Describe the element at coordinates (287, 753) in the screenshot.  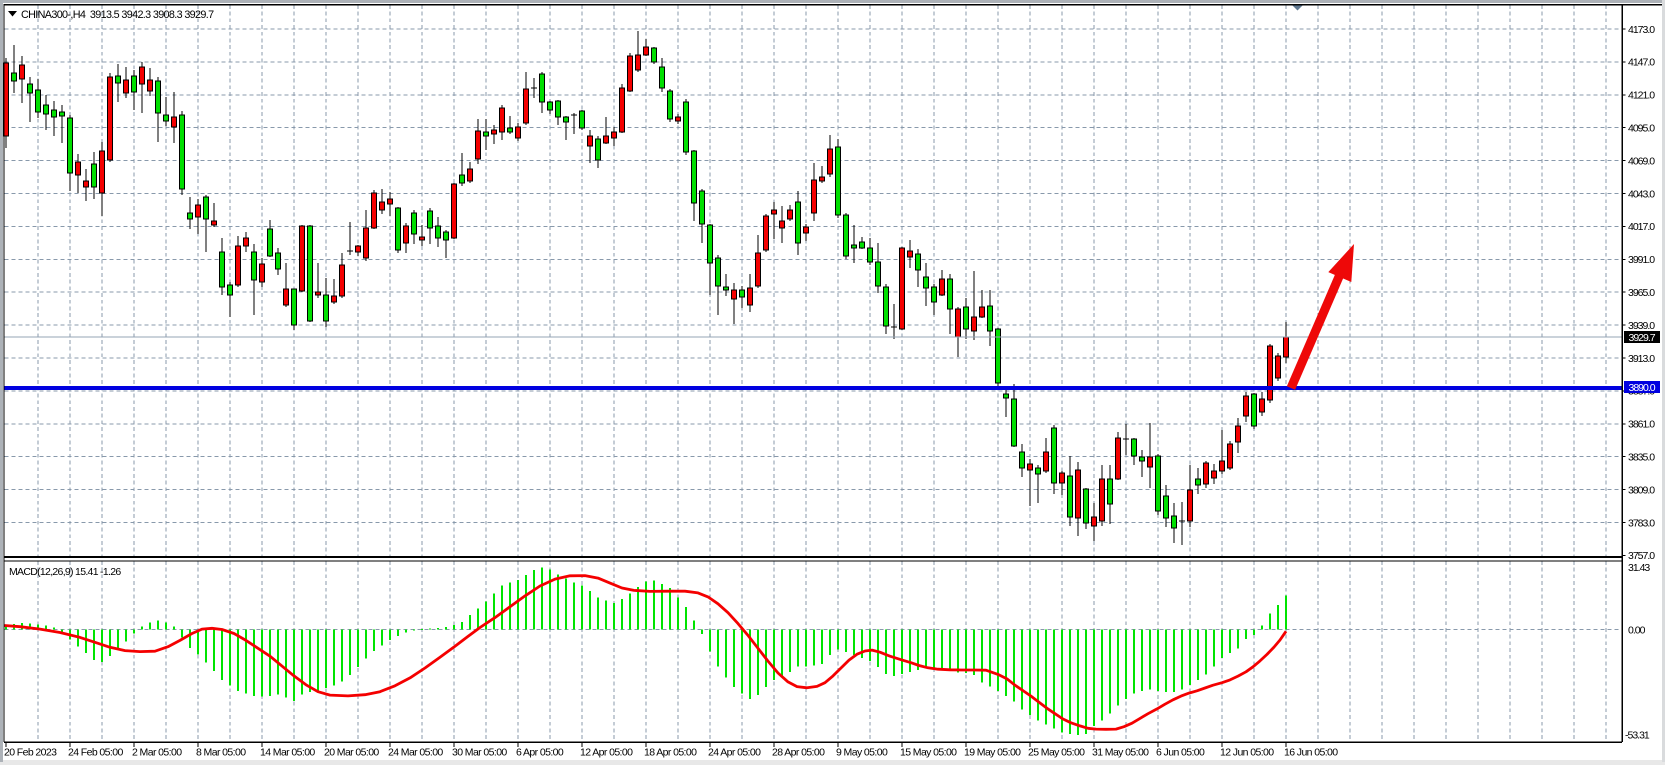
I see `svg-text: 14 Mar 05:00` at that location.